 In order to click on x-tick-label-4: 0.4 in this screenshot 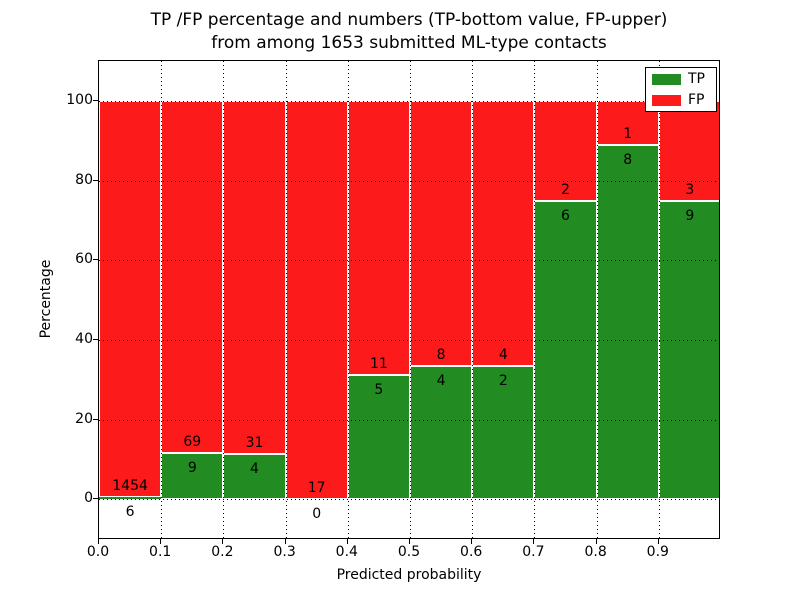, I will do `click(346, 552)`.